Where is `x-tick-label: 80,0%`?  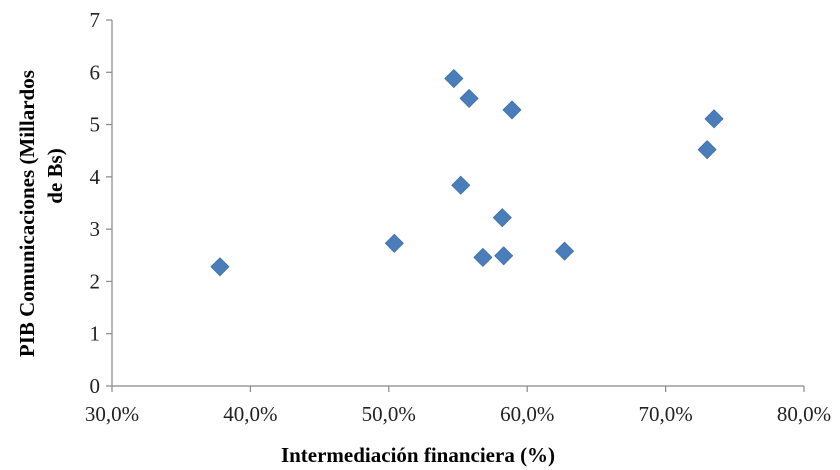
x-tick-label: 80,0% is located at coordinates (804, 414).